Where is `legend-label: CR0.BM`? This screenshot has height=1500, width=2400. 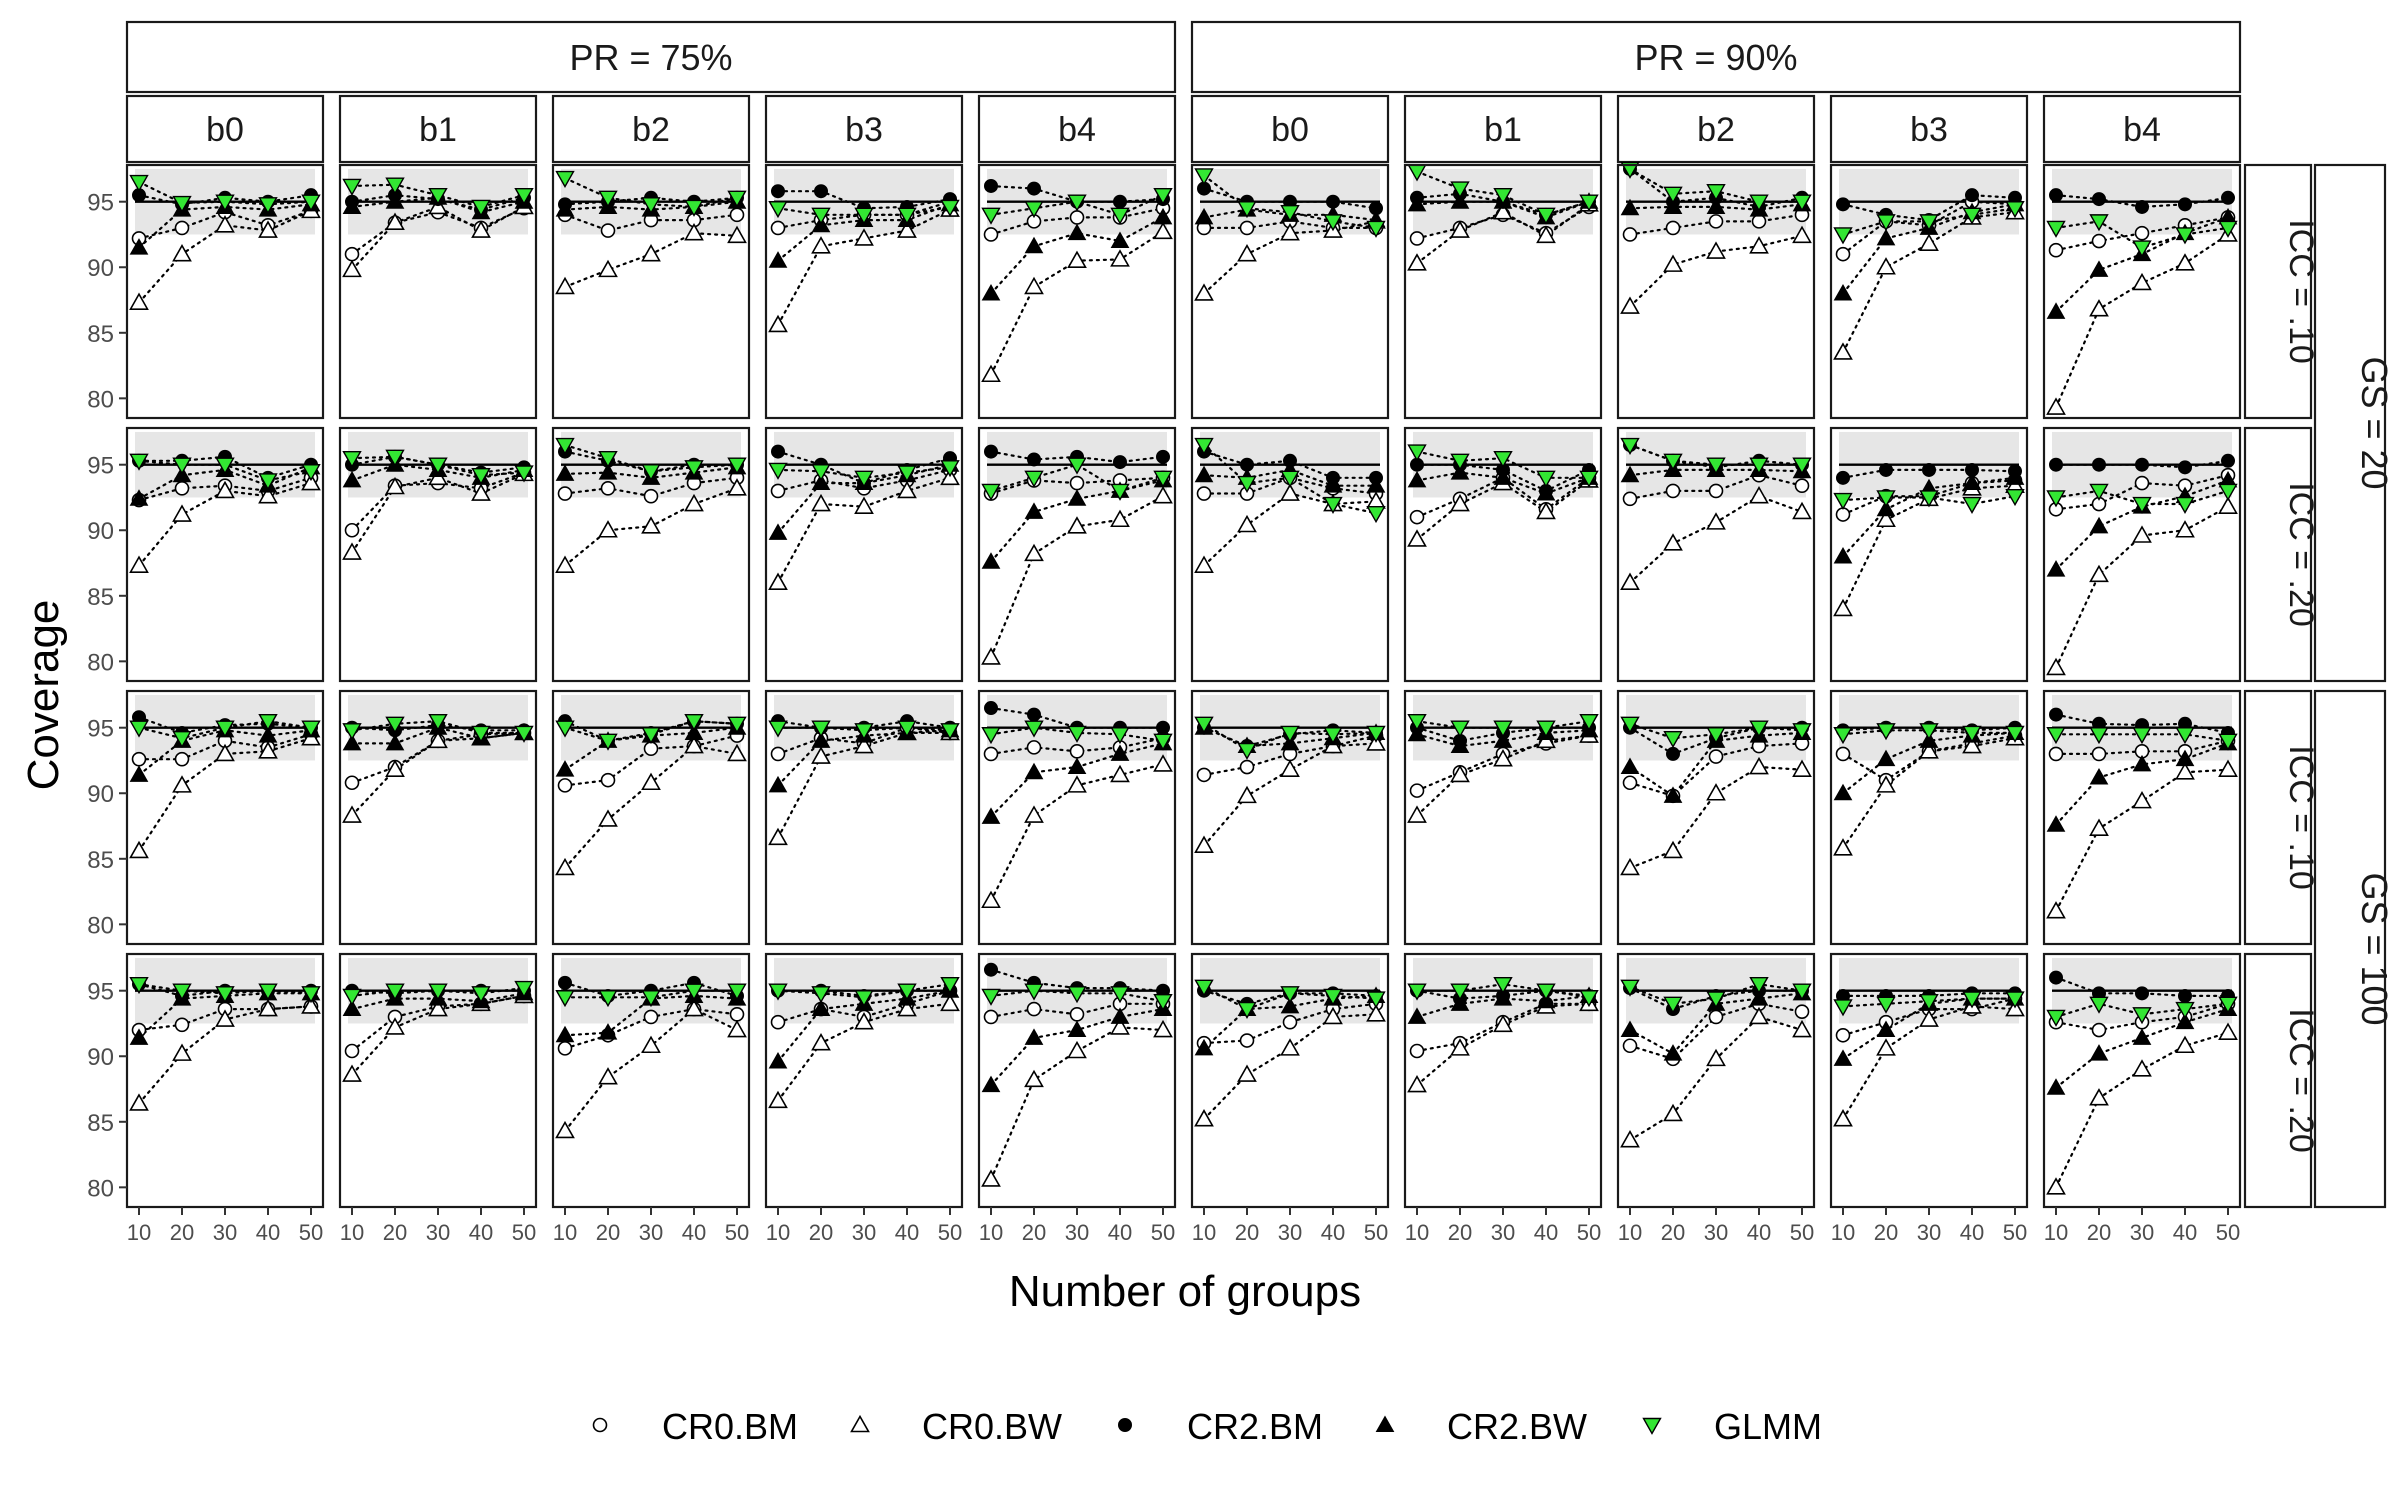 legend-label: CR0.BM is located at coordinates (730, 1426).